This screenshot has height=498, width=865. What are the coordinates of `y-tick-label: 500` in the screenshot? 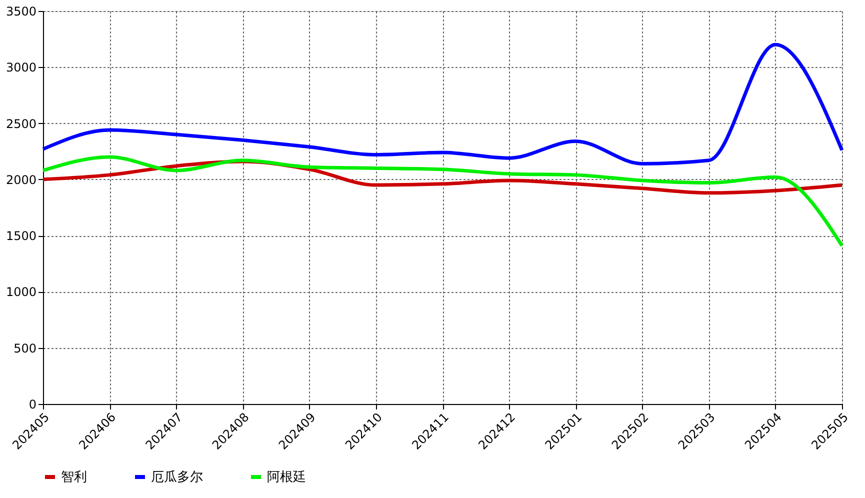 It's located at (25, 348).